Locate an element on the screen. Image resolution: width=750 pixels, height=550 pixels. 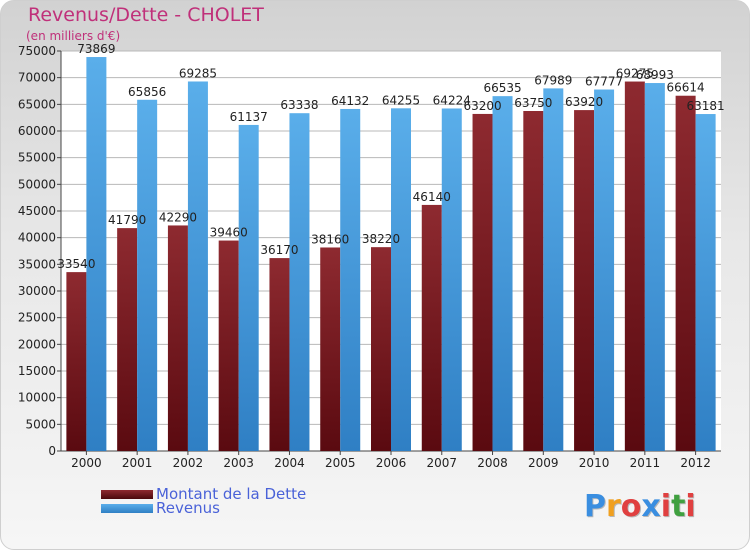
revenue-value-label: 73869 is located at coordinates (96, 49).